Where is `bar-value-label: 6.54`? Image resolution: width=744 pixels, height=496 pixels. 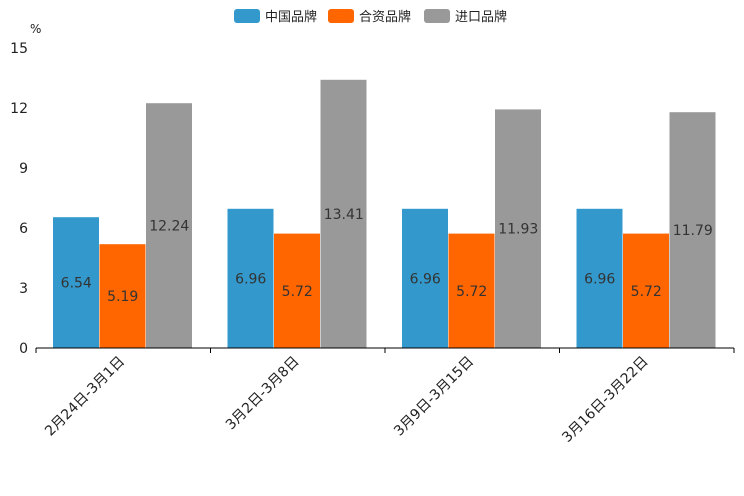 bar-value-label: 6.54 is located at coordinates (76, 284).